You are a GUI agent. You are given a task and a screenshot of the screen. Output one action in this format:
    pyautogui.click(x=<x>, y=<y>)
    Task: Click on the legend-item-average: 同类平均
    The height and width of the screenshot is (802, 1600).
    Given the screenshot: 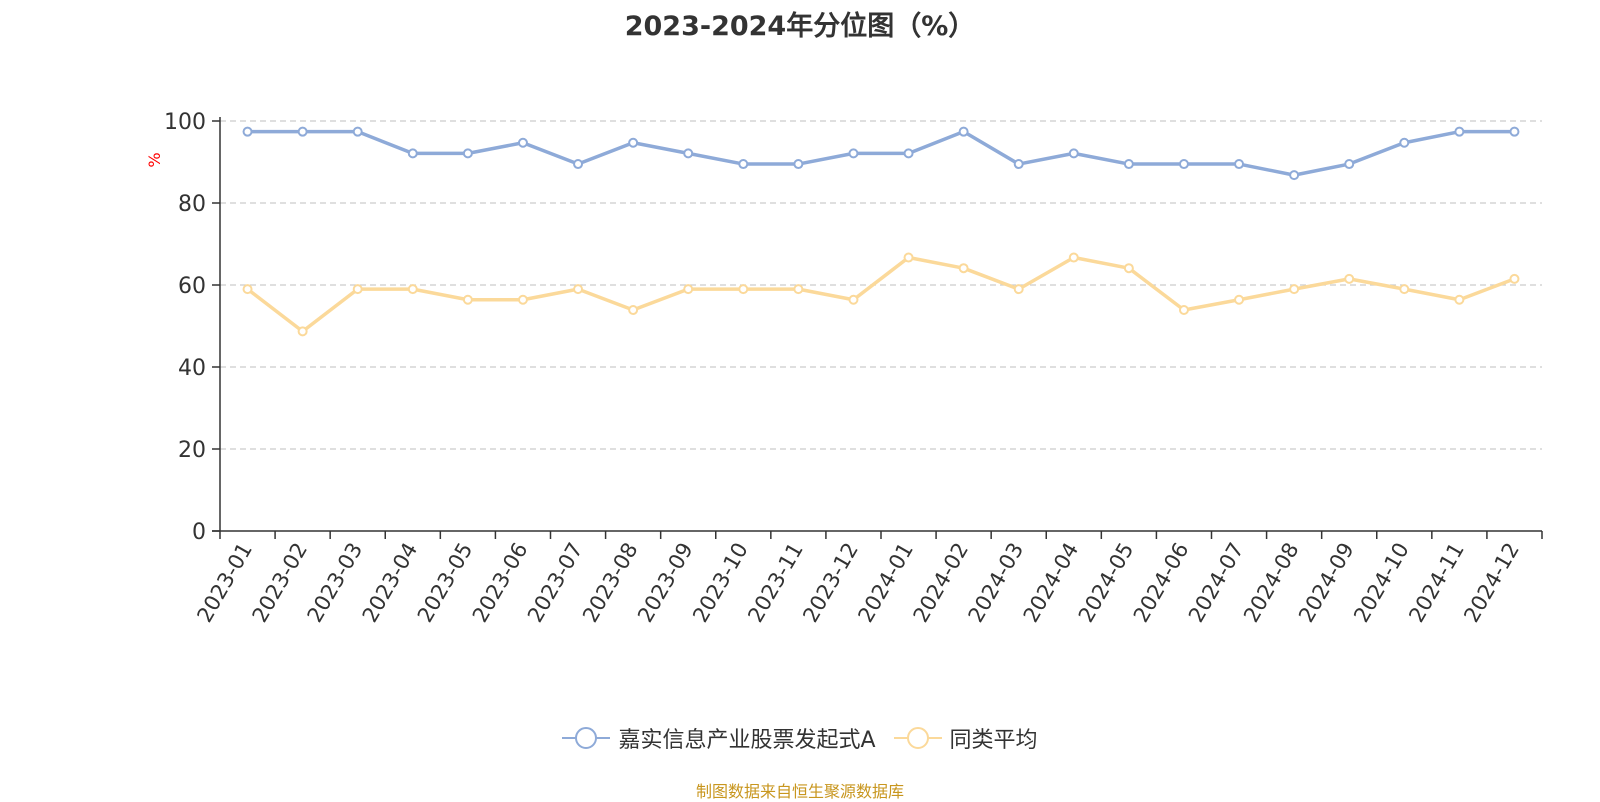 What is the action you would take?
    pyautogui.click(x=965, y=738)
    